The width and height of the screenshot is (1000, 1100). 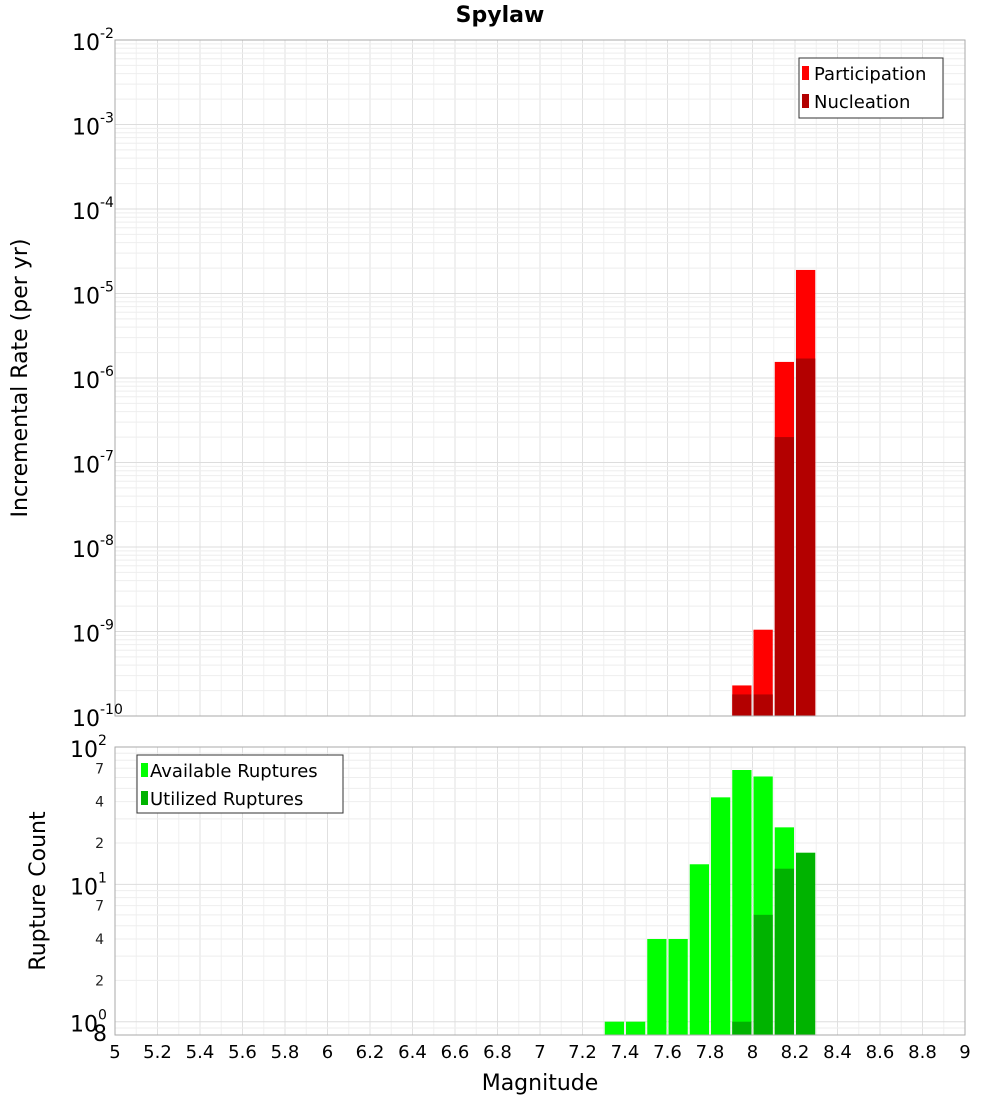 I want to click on x-tick-label: 8, so click(x=752, y=1052).